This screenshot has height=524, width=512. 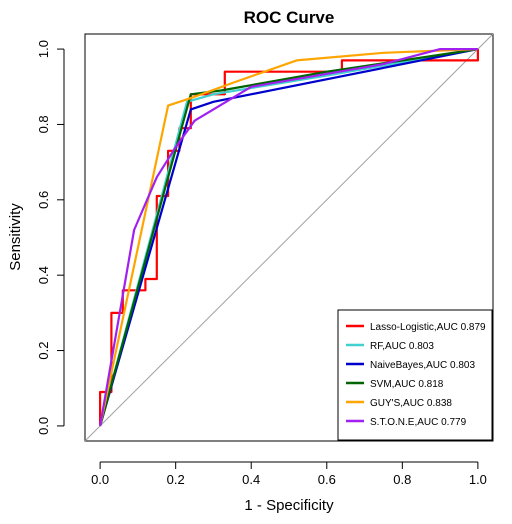 I want to click on y-axis-label: Sensitivity, so click(x=15, y=237).